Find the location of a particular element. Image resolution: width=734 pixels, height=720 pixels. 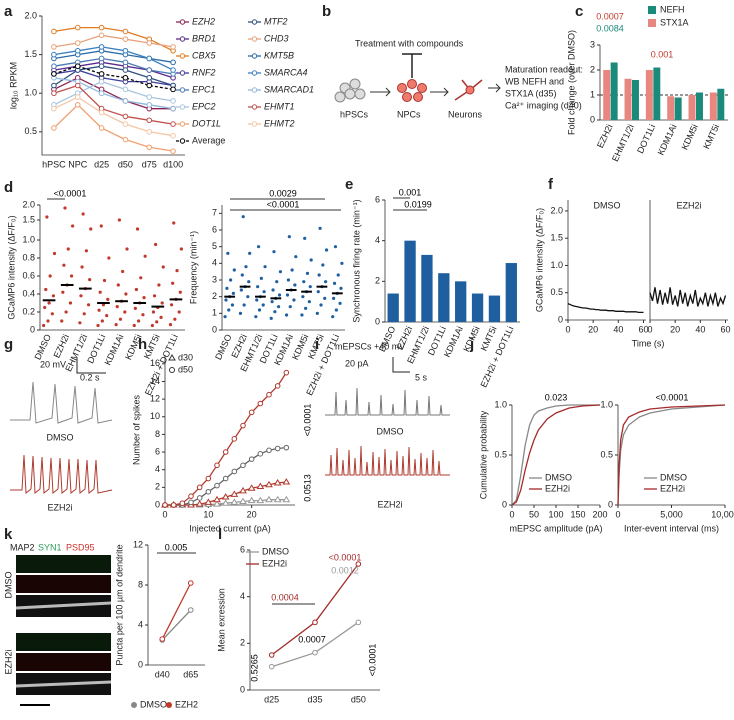

condition: DMSO is located at coordinates (60, 437).